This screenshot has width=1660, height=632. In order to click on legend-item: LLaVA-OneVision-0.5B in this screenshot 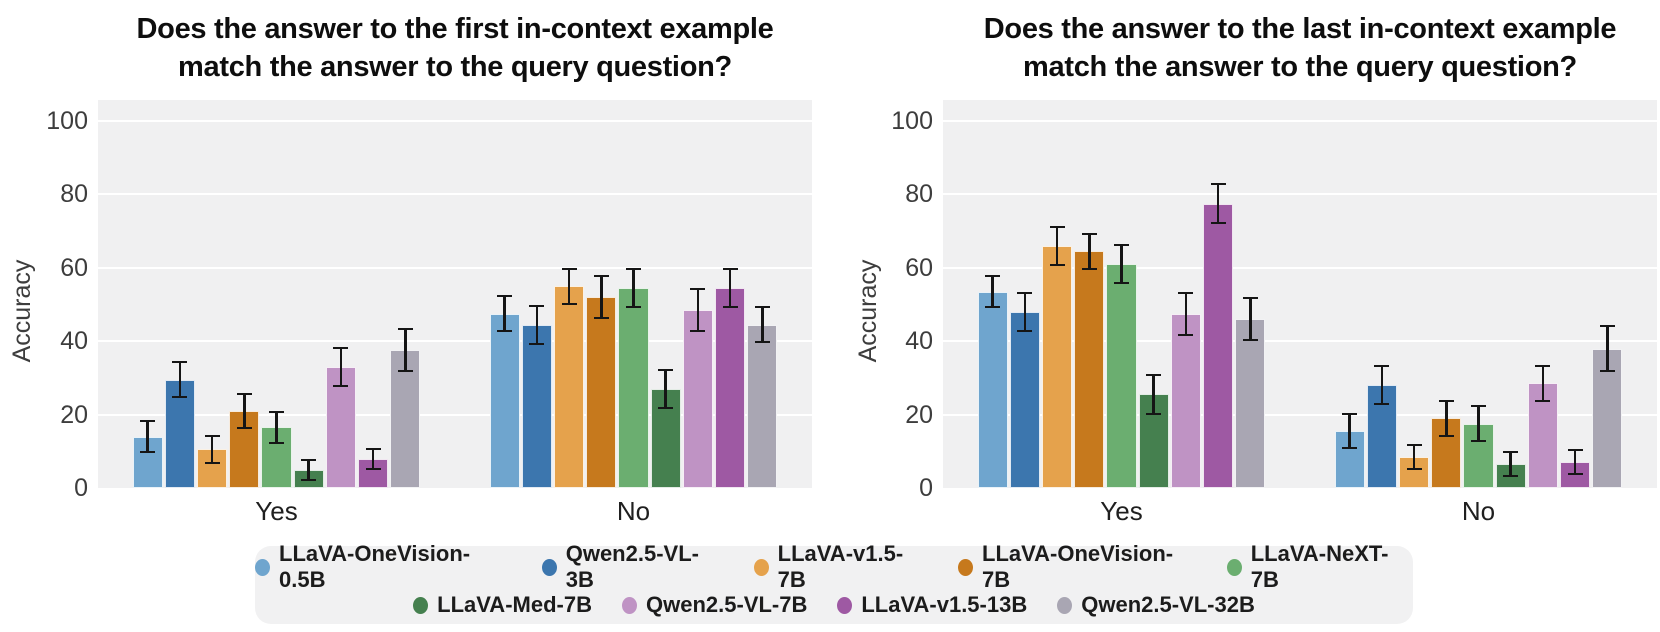, I will do `click(383, 567)`.